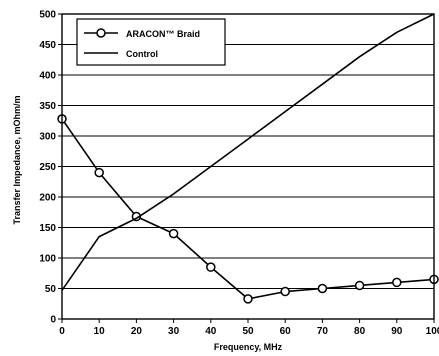 This screenshot has height=356, width=439. I want to click on y-axis-title: Transfer Impedance, mOhm/m, so click(17, 159).